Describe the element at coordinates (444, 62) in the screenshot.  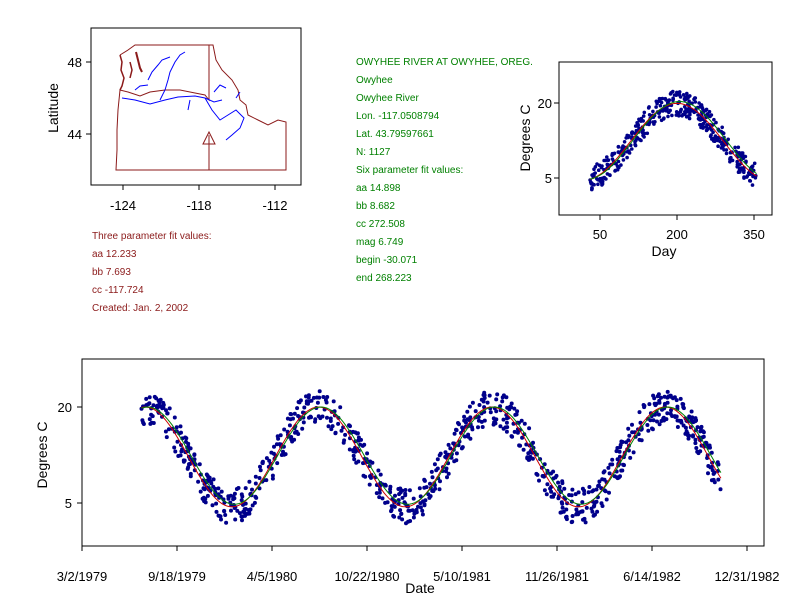
I see `site-title: OWYHEE RIVER AT OWYHEE, OREG.` at that location.